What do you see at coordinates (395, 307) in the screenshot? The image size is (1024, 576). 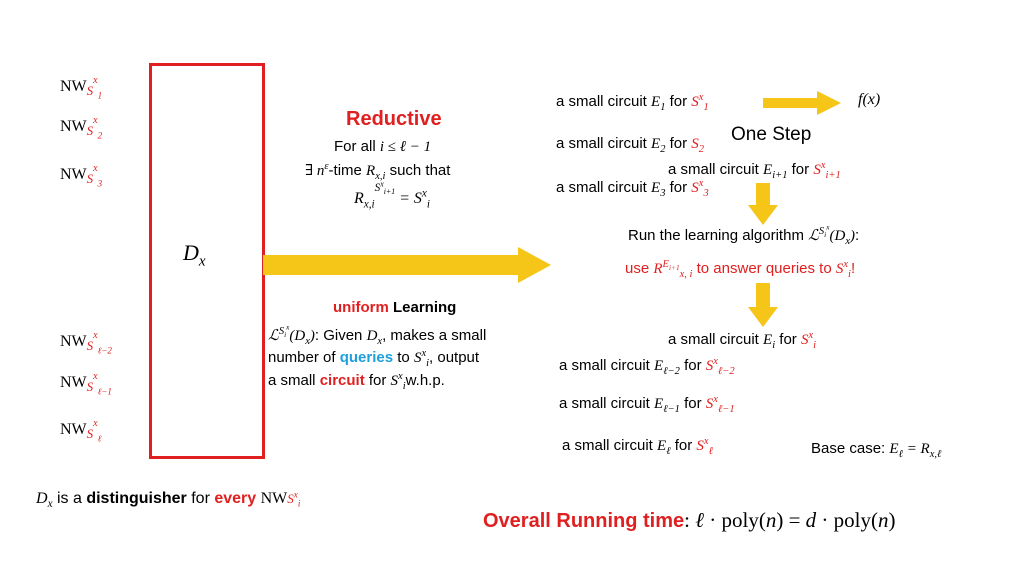 I see `learning-title: uniform Learning` at bounding box center [395, 307].